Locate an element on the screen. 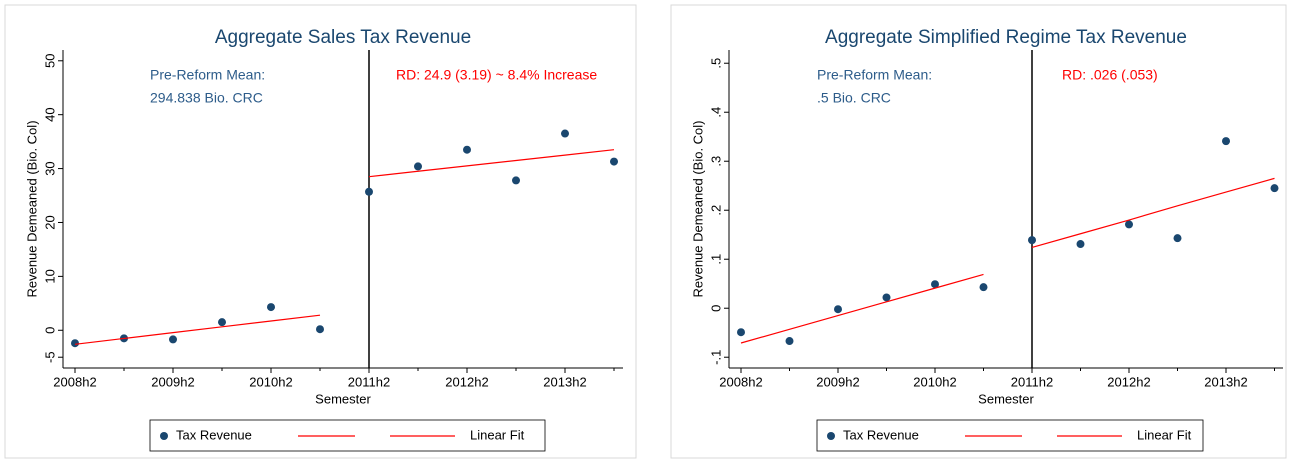  y-tick-label: 10 is located at coordinates (49, 276).